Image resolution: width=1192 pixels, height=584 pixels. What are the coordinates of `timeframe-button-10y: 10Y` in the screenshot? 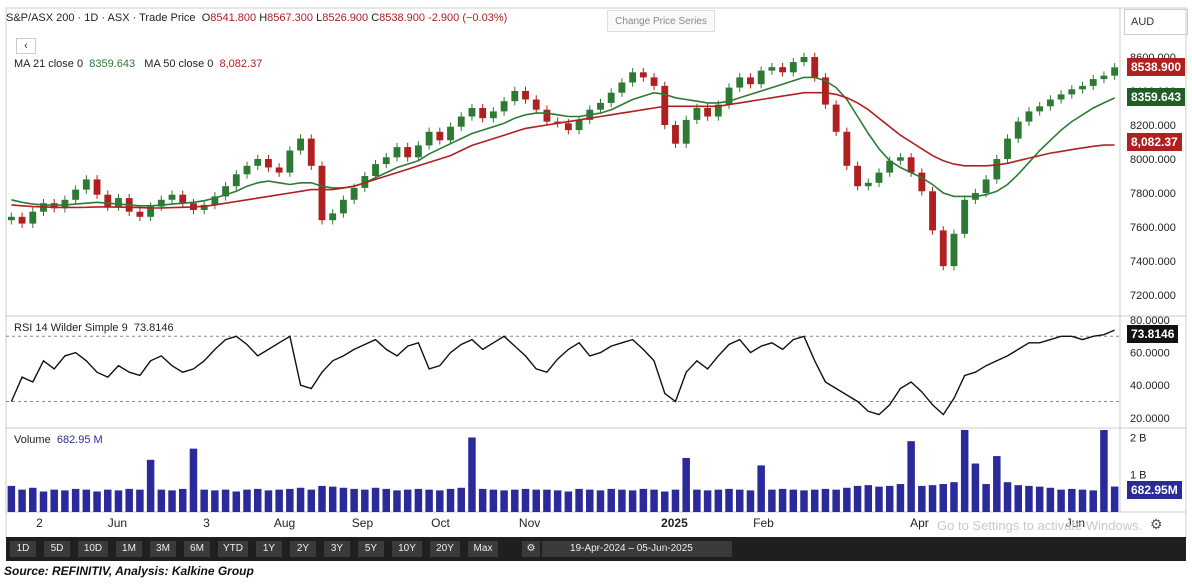 It's located at (407, 549).